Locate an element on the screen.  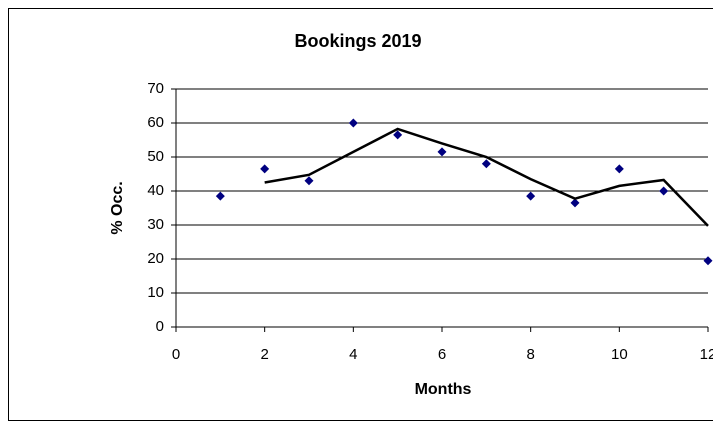
y-tick-label: 0 is located at coordinates (160, 326).